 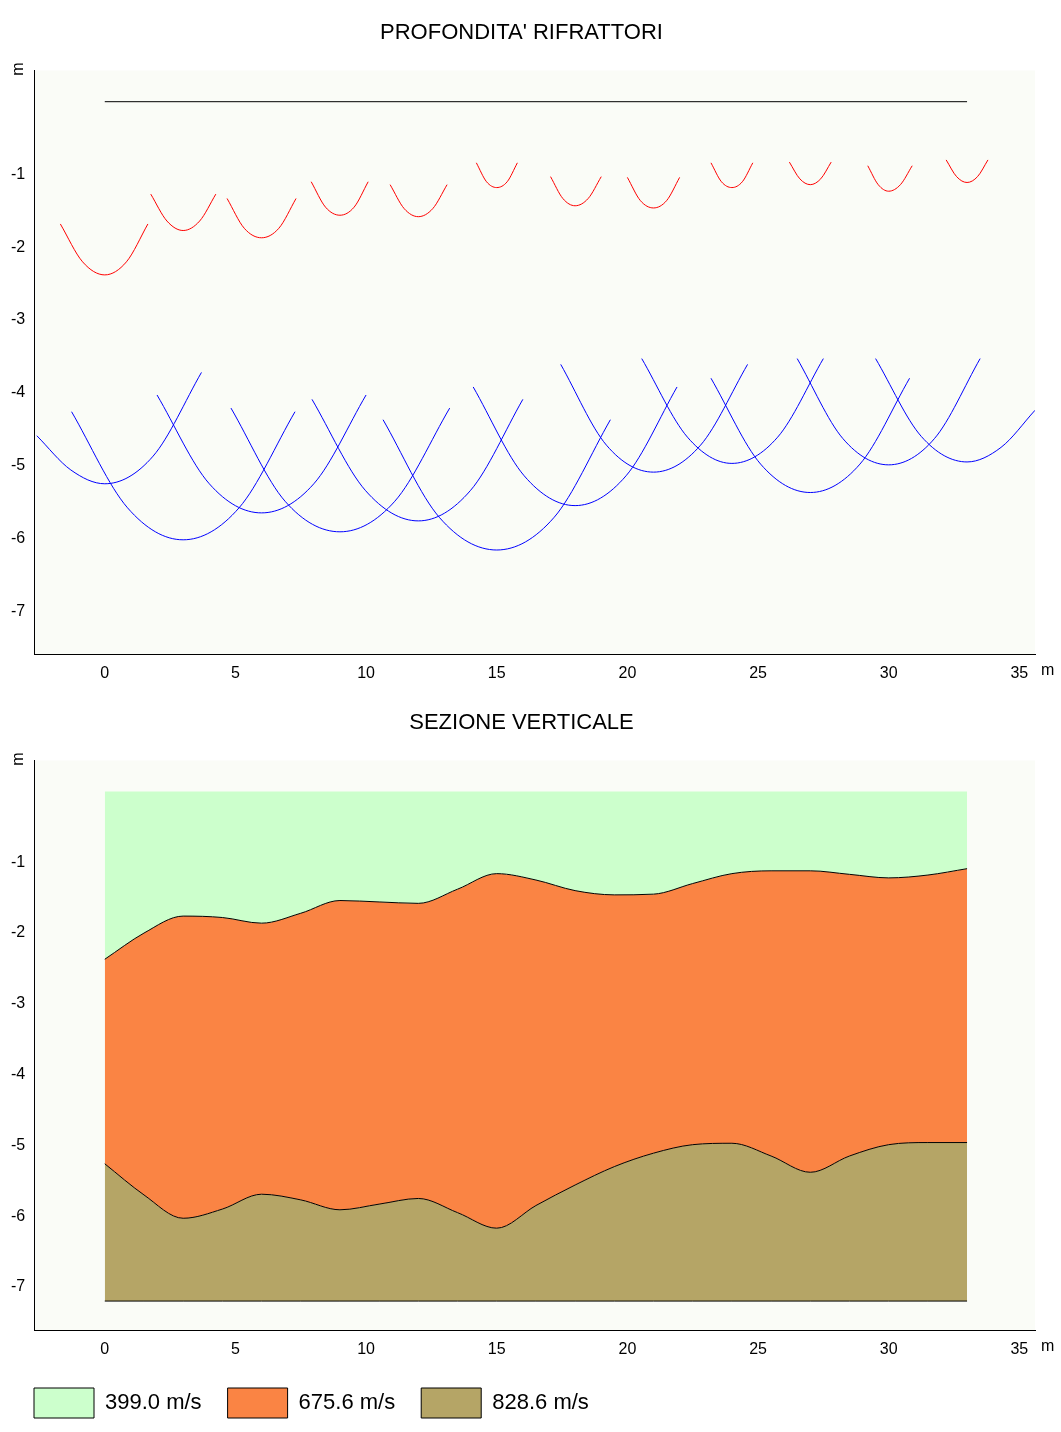 I want to click on chart-title: PROFONDITA' RIFRATTORI, so click(x=521, y=32).